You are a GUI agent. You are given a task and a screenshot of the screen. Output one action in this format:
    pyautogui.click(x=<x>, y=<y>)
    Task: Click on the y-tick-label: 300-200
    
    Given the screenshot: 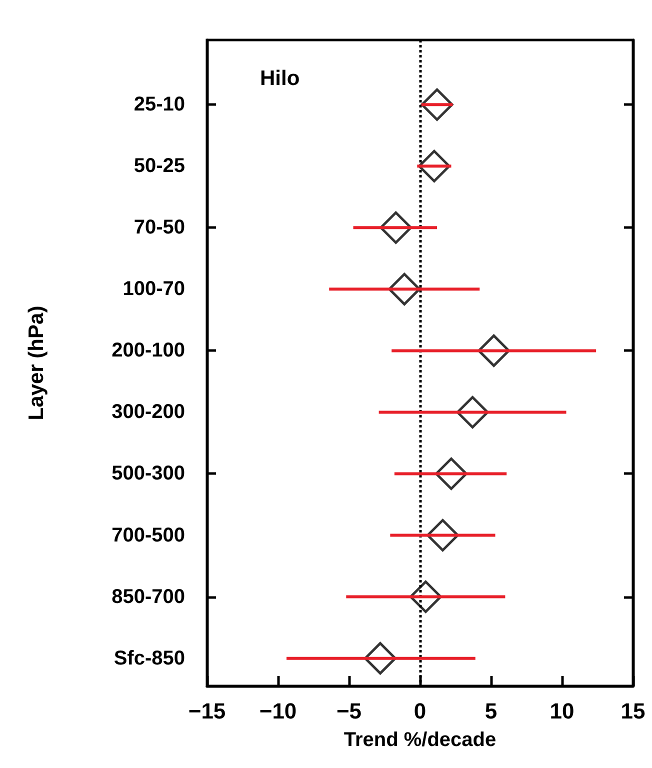 What is the action you would take?
    pyautogui.click(x=148, y=412)
    